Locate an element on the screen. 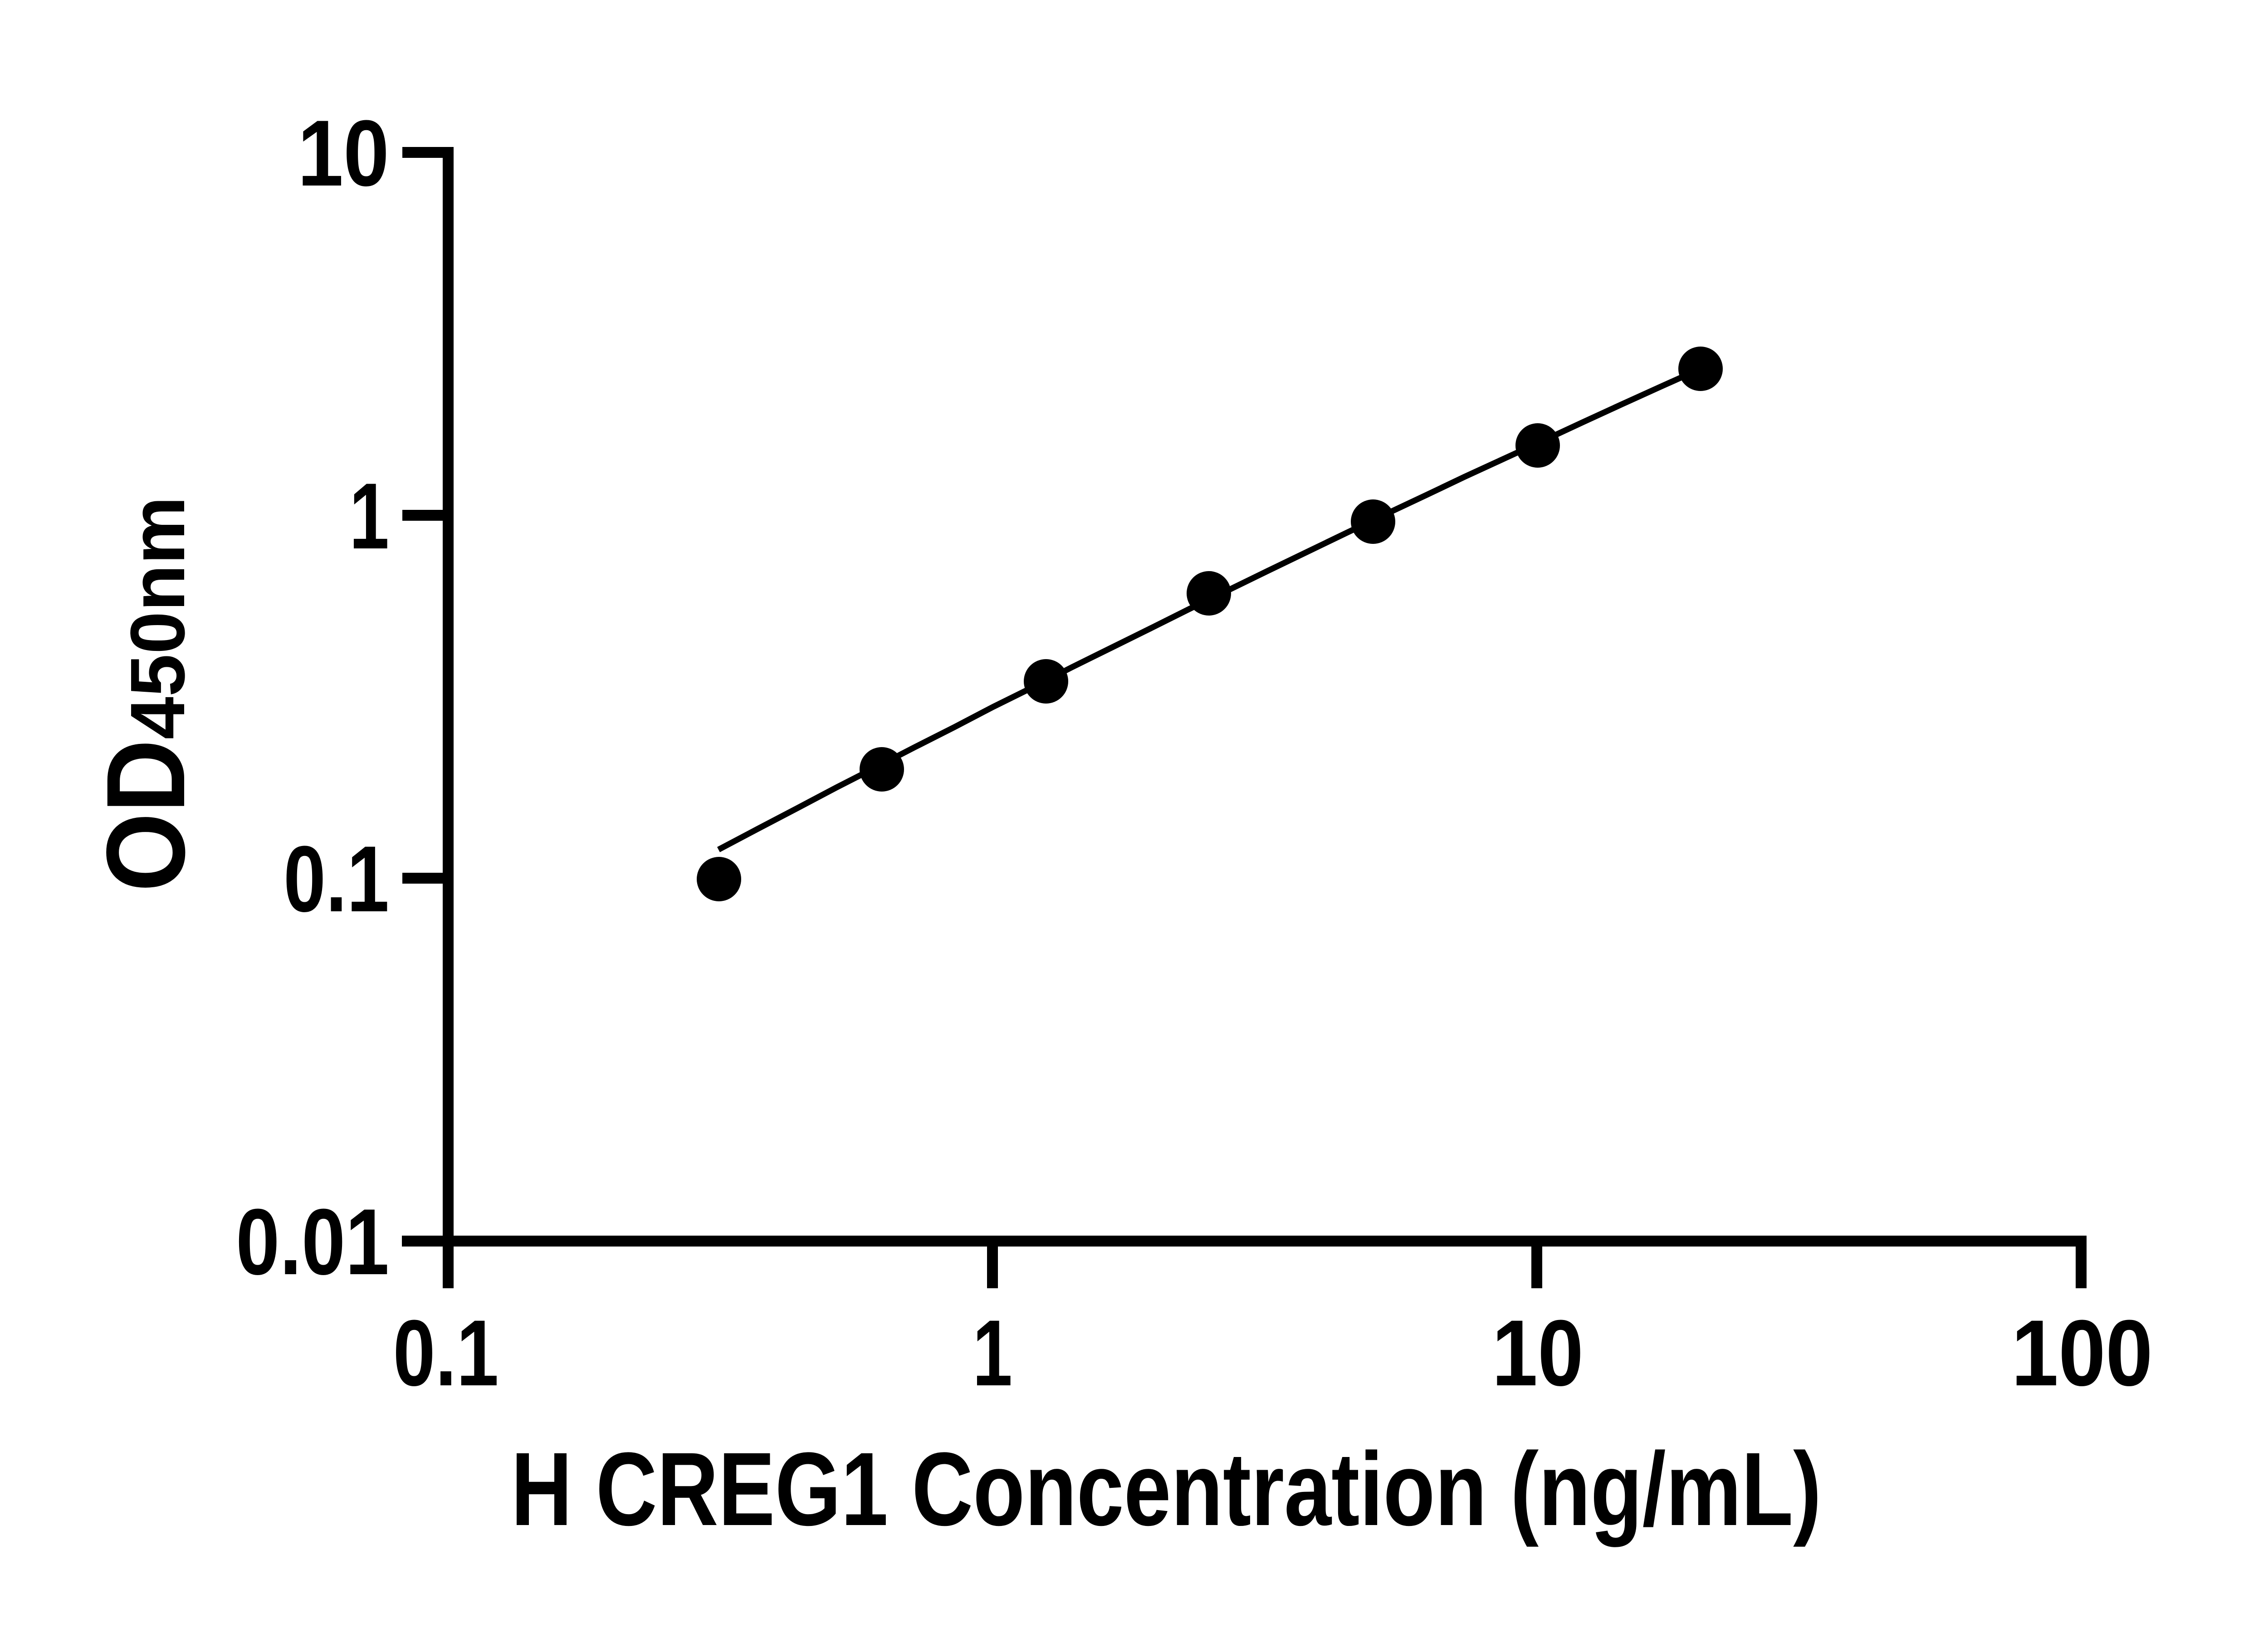  svg-text: 100 is located at coordinates (2082, 1353).